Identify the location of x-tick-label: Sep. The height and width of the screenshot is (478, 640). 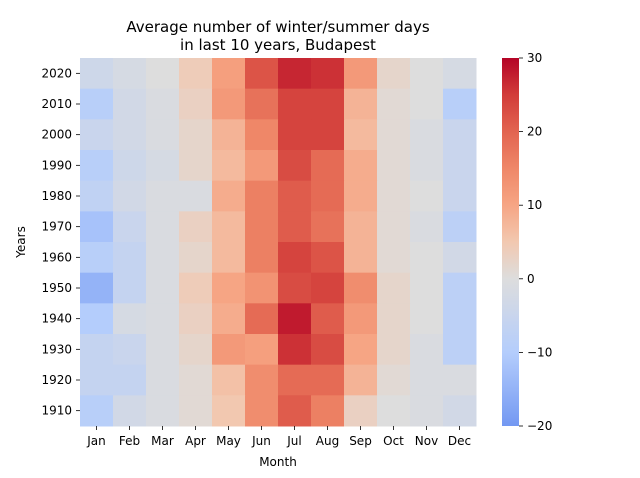
(360, 441).